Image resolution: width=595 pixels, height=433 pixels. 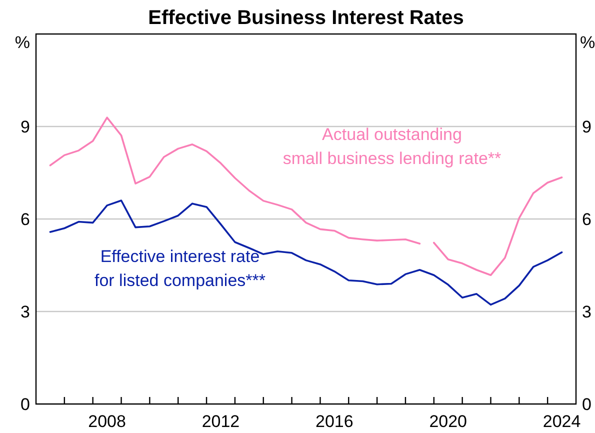 What do you see at coordinates (561, 421) in the screenshot?
I see `x-tick-label: 2024` at bounding box center [561, 421].